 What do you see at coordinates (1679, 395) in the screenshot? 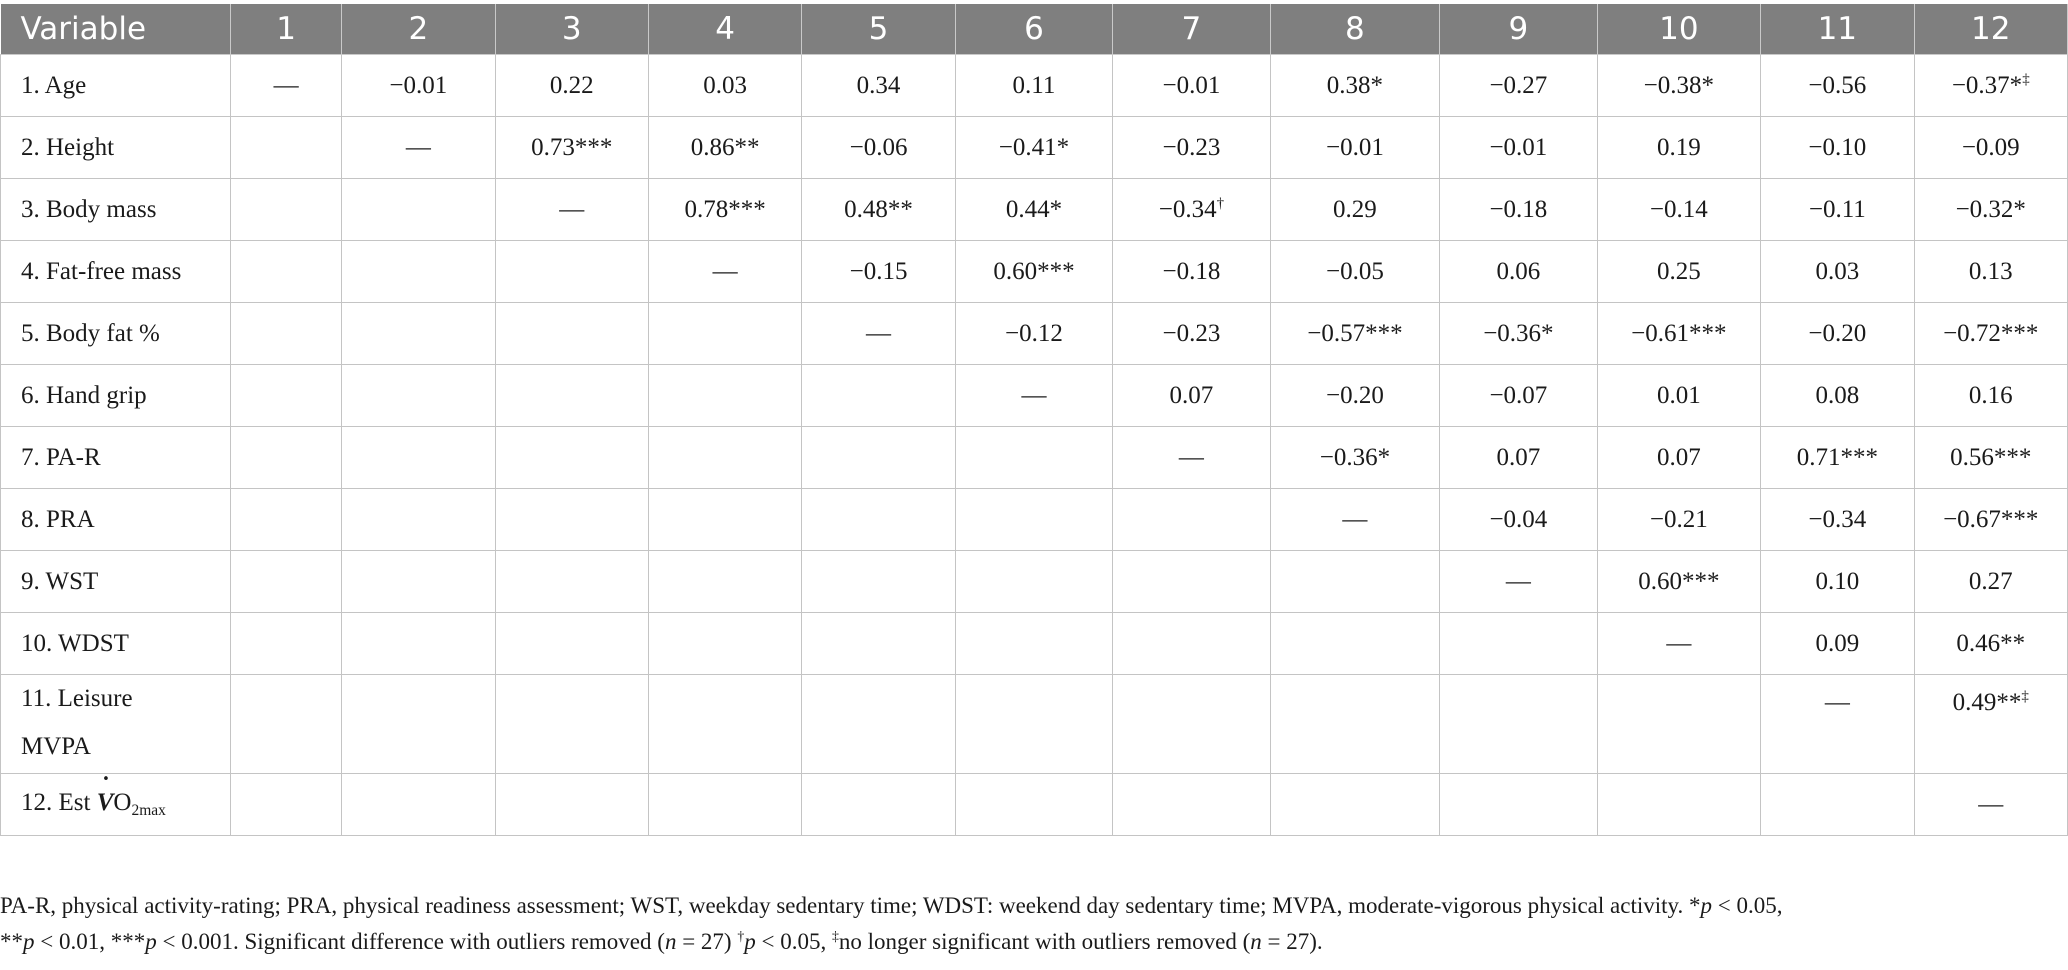
I see `table-cell: 0.01` at bounding box center [1679, 395].